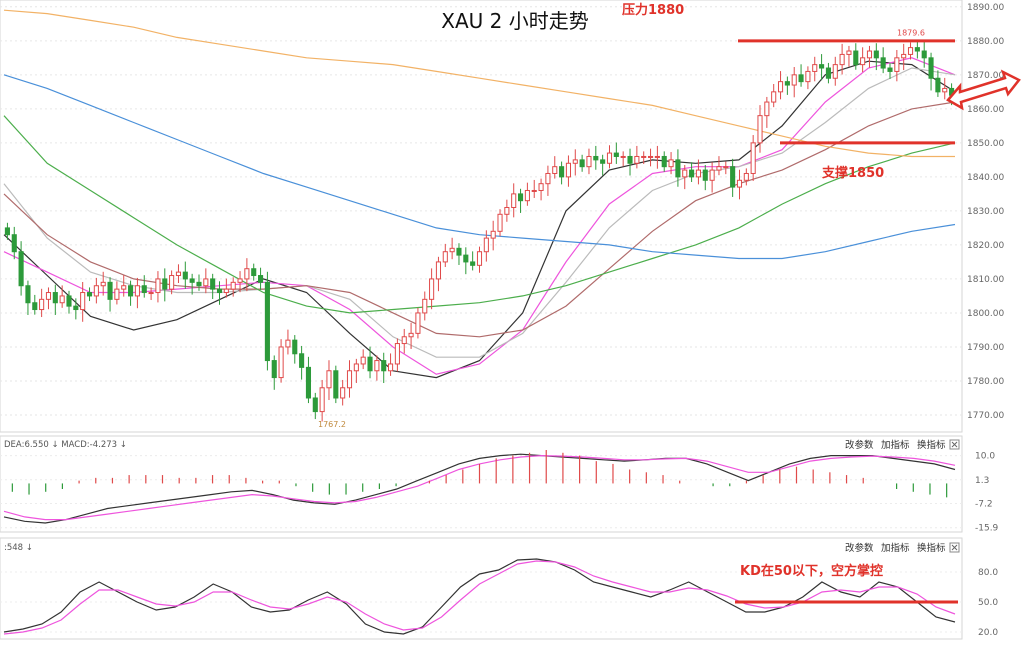 The image size is (1024, 645). What do you see at coordinates (985, 42) in the screenshot?
I see `price-y-tick: 1880.00` at bounding box center [985, 42].